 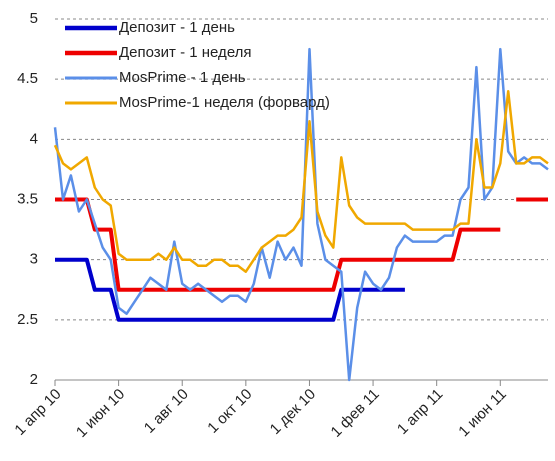 I want to click on x-tick-label: 1 фев 11, so click(x=355, y=413).